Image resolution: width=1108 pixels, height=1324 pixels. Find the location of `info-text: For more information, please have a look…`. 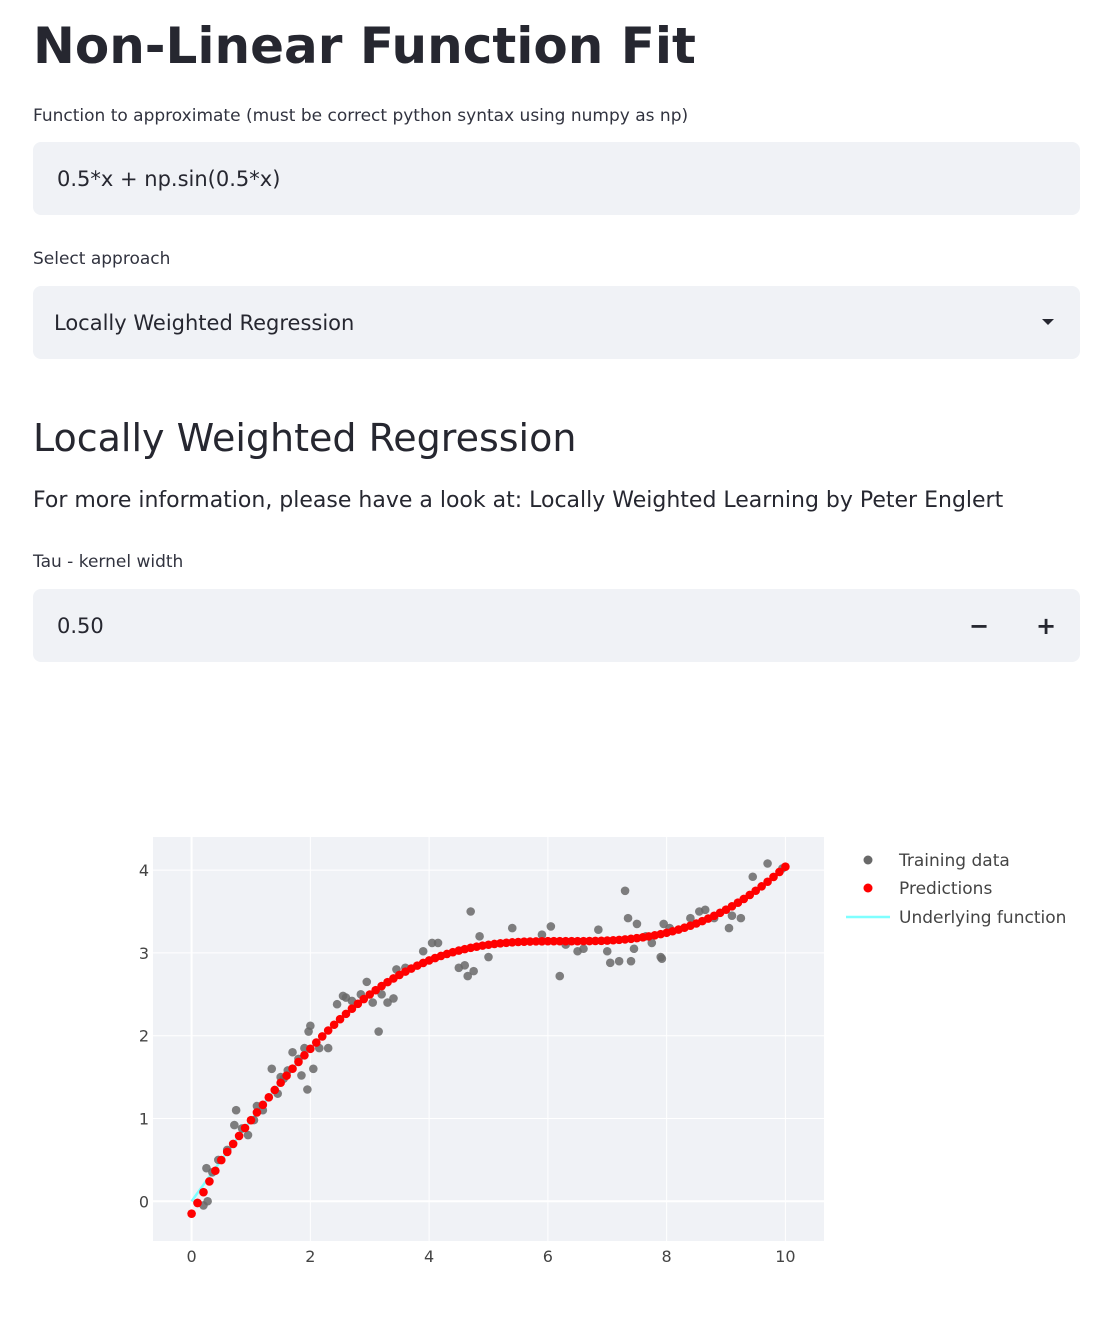

info-text: For more information, please have a look… is located at coordinates (518, 500).